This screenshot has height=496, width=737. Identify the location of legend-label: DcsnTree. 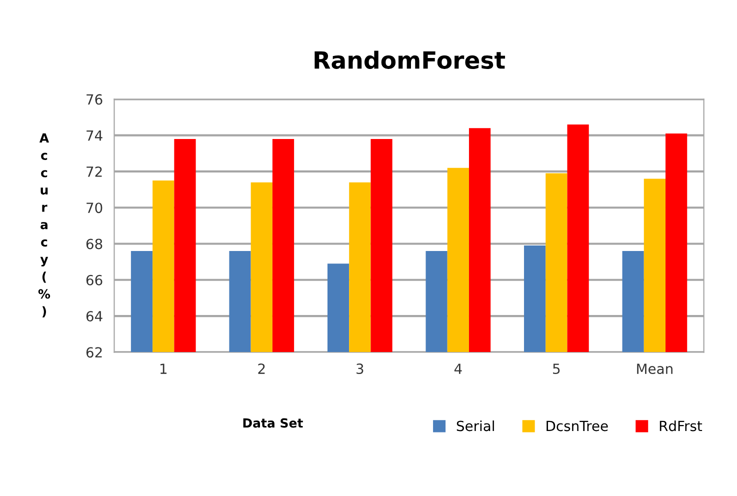
(577, 426).